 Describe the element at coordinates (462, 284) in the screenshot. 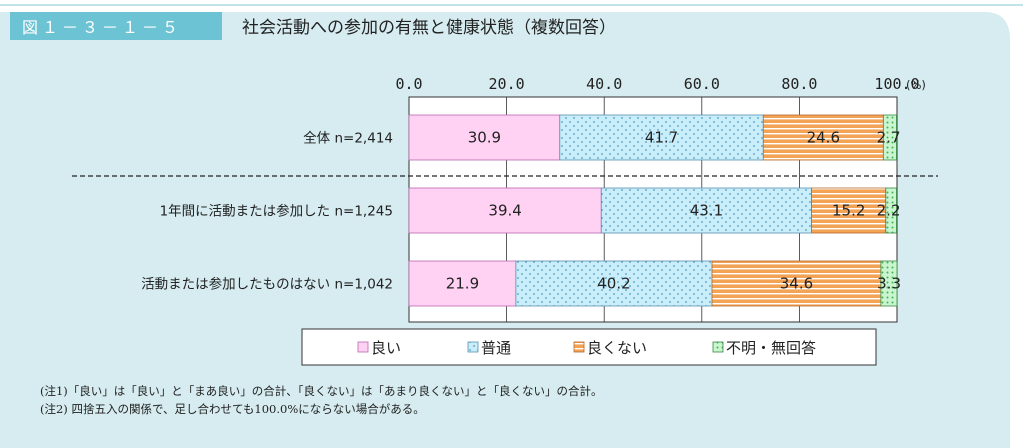

I see `data-label: 21.9` at that location.